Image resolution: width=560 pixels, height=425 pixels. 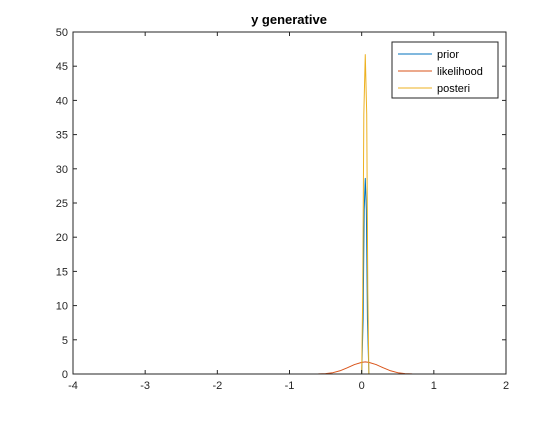 I want to click on x-tick-label: 0, so click(x=362, y=386).